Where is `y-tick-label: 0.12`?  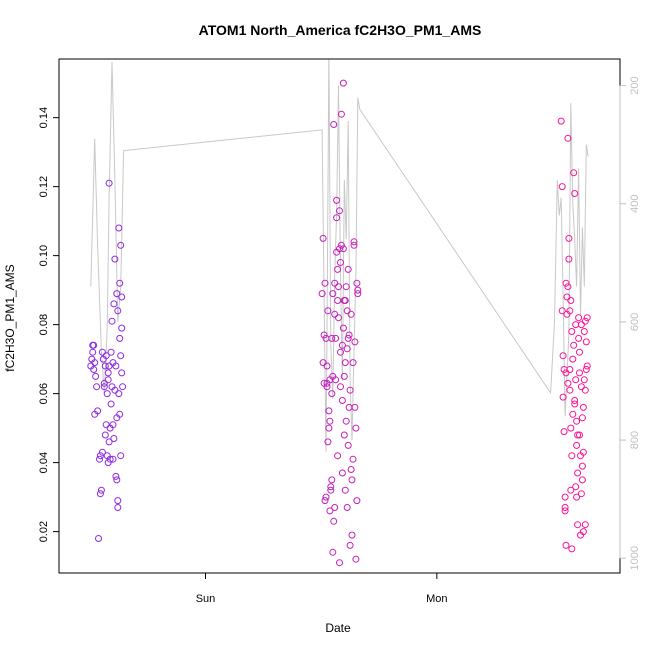
y-tick-label: 0.12 is located at coordinates (44, 186).